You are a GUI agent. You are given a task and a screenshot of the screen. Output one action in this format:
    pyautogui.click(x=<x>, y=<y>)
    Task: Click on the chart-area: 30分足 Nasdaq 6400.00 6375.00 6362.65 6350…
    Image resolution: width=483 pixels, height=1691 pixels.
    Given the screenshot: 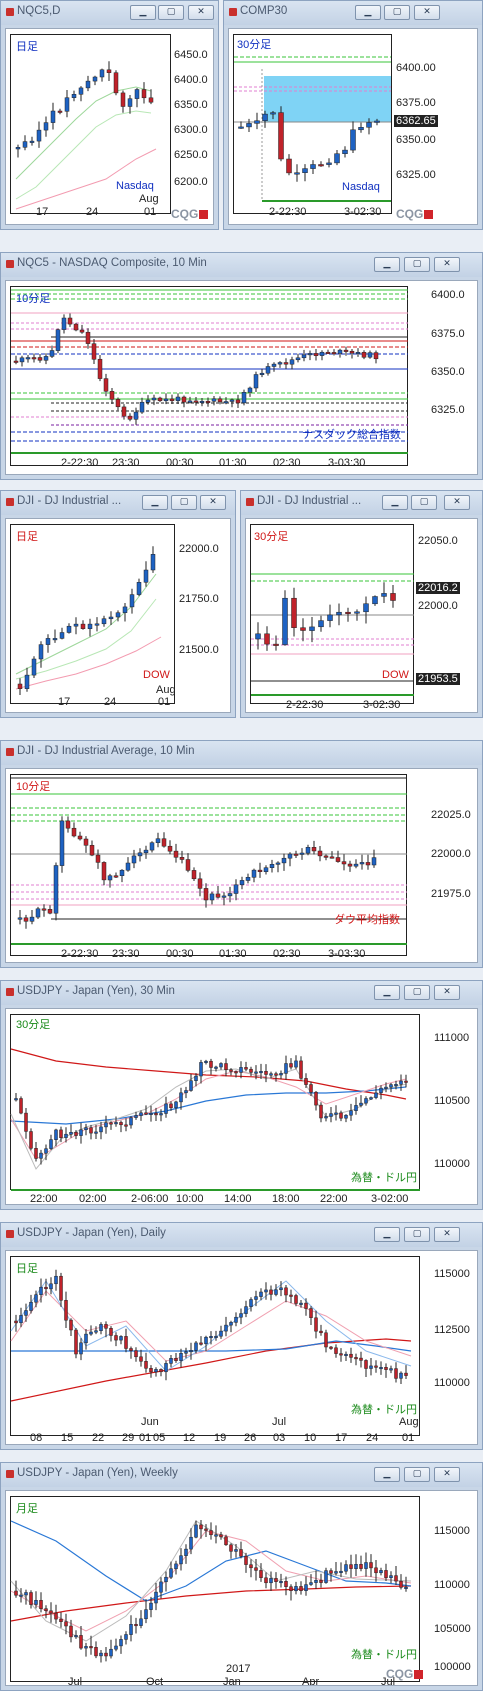 What is the action you would take?
    pyautogui.click(x=353, y=126)
    